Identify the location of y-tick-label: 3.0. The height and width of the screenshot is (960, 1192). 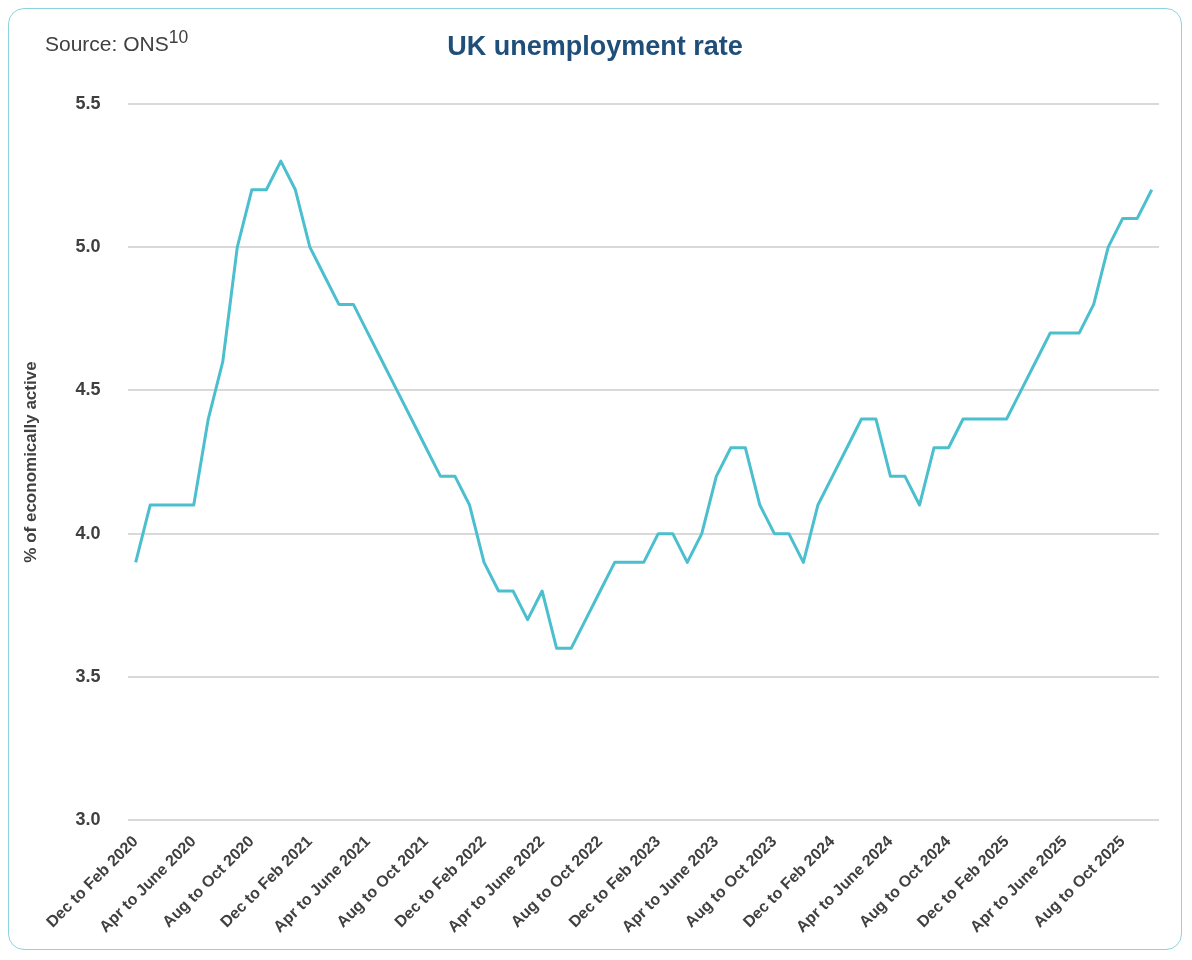
(88, 819).